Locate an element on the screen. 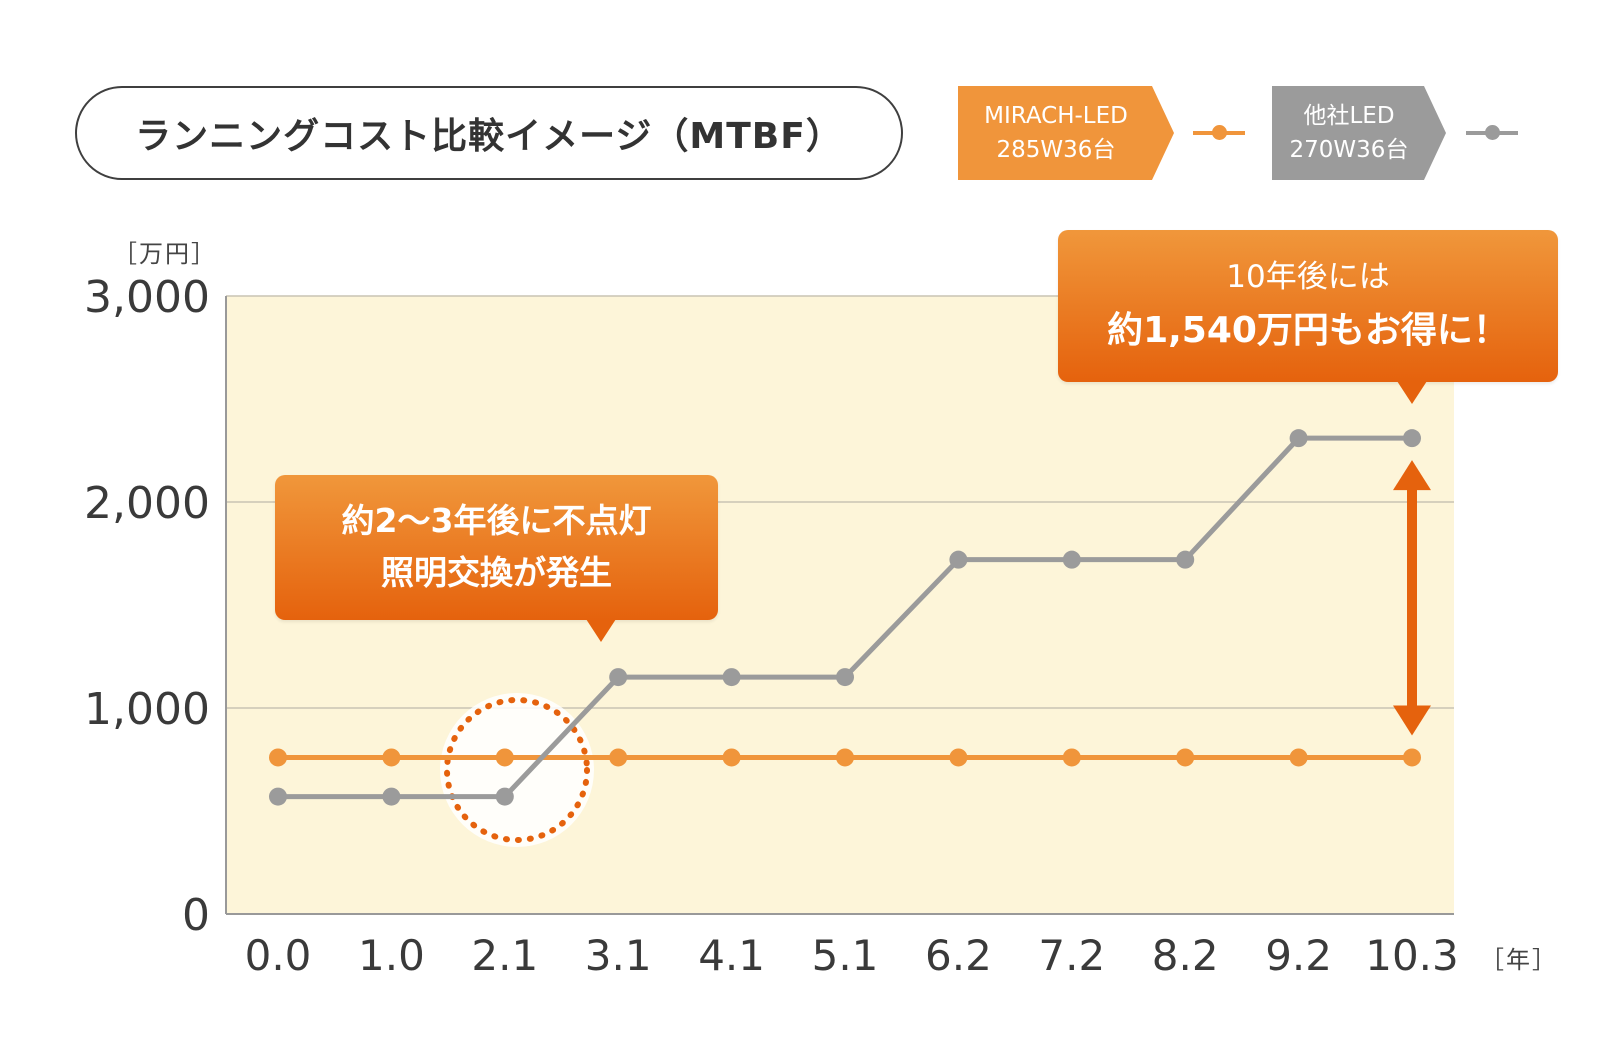  x-tick-label: 9.2 is located at coordinates (1298, 955).